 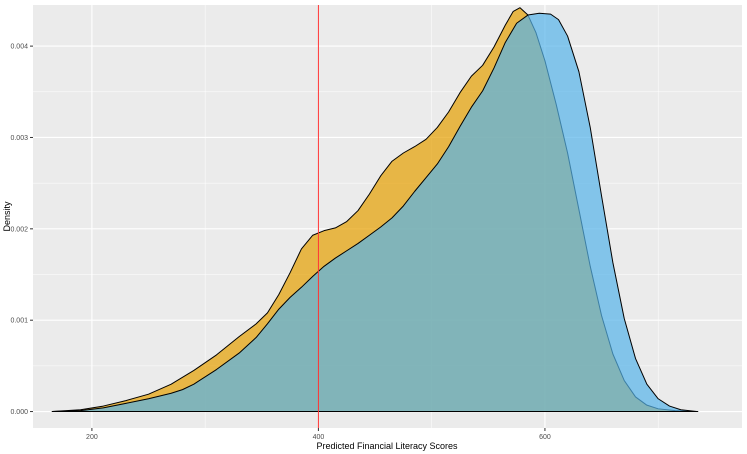 What do you see at coordinates (19, 321) in the screenshot?
I see `y-tick-label: 0.001` at bounding box center [19, 321].